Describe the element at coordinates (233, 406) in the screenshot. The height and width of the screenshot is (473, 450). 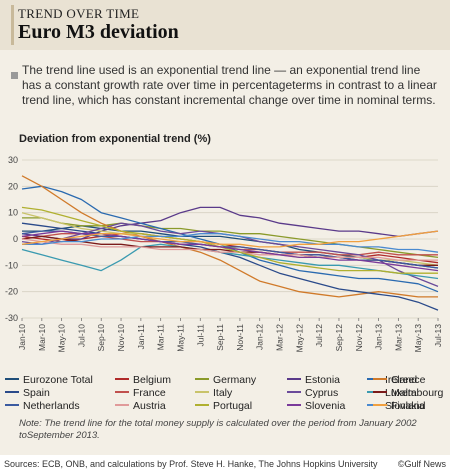
I see `legend-label: Portugal` at that location.